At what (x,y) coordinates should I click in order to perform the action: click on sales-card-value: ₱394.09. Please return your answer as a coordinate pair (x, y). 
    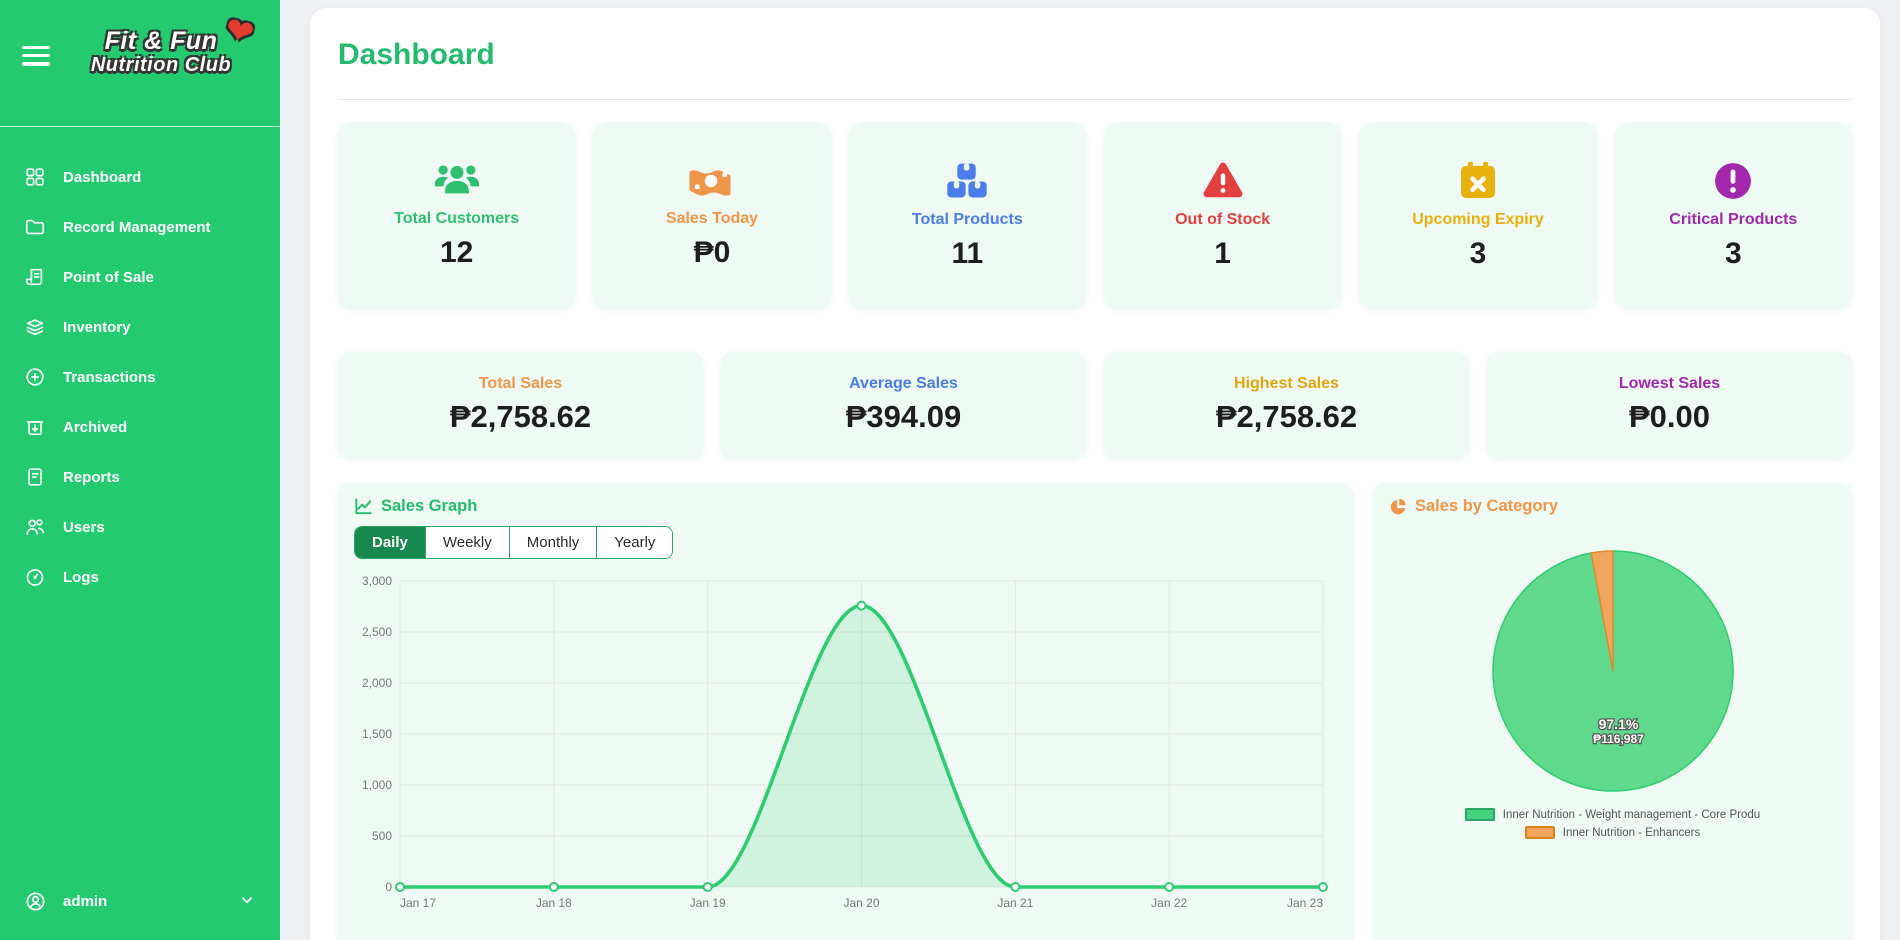
    Looking at the image, I should click on (903, 416).